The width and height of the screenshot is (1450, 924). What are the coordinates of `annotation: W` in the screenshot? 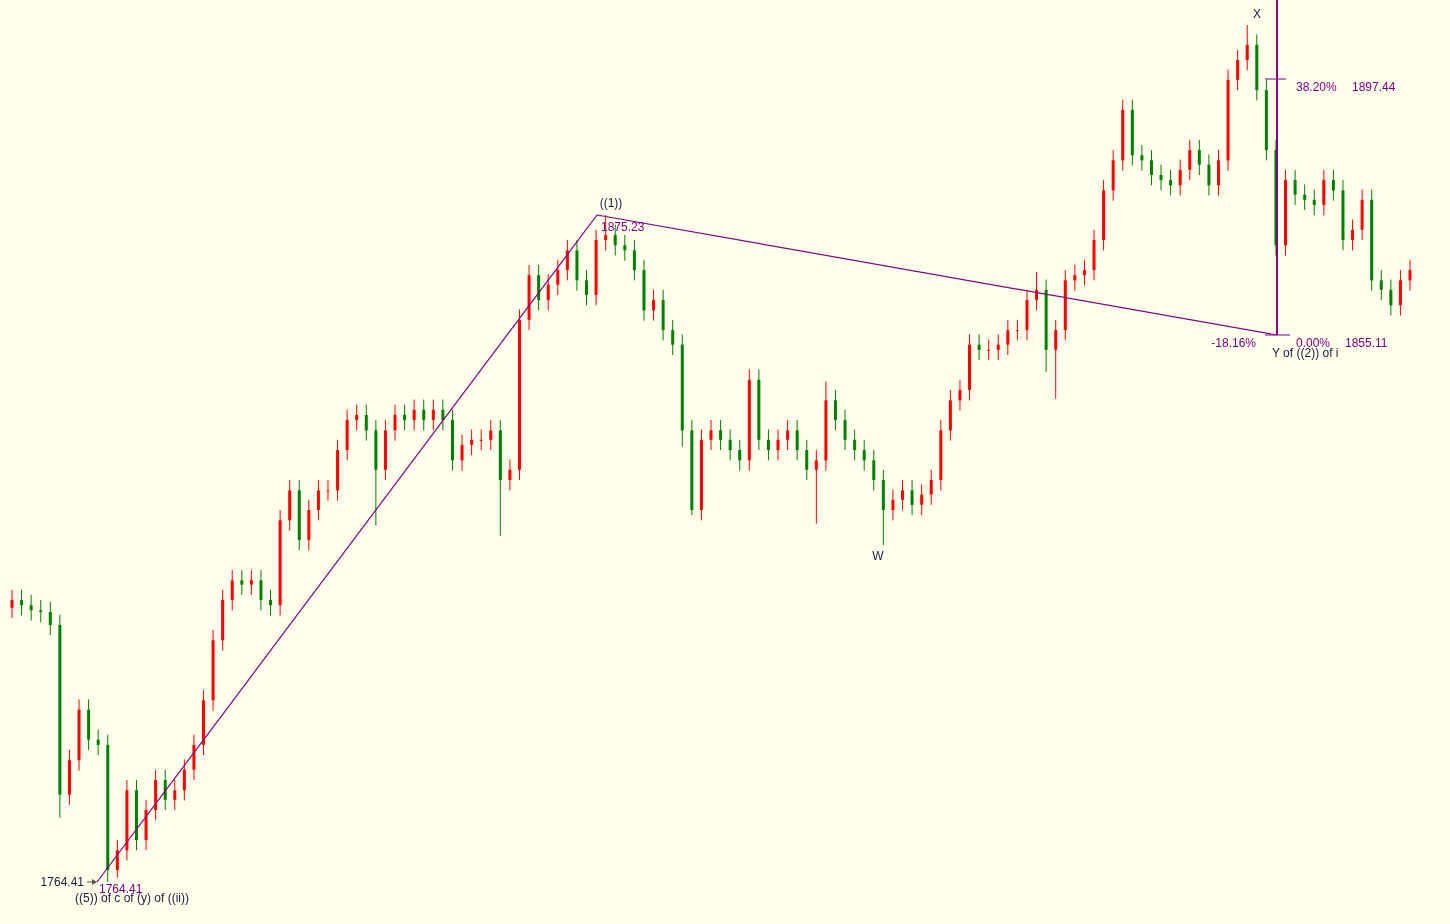 It's located at (878, 556).